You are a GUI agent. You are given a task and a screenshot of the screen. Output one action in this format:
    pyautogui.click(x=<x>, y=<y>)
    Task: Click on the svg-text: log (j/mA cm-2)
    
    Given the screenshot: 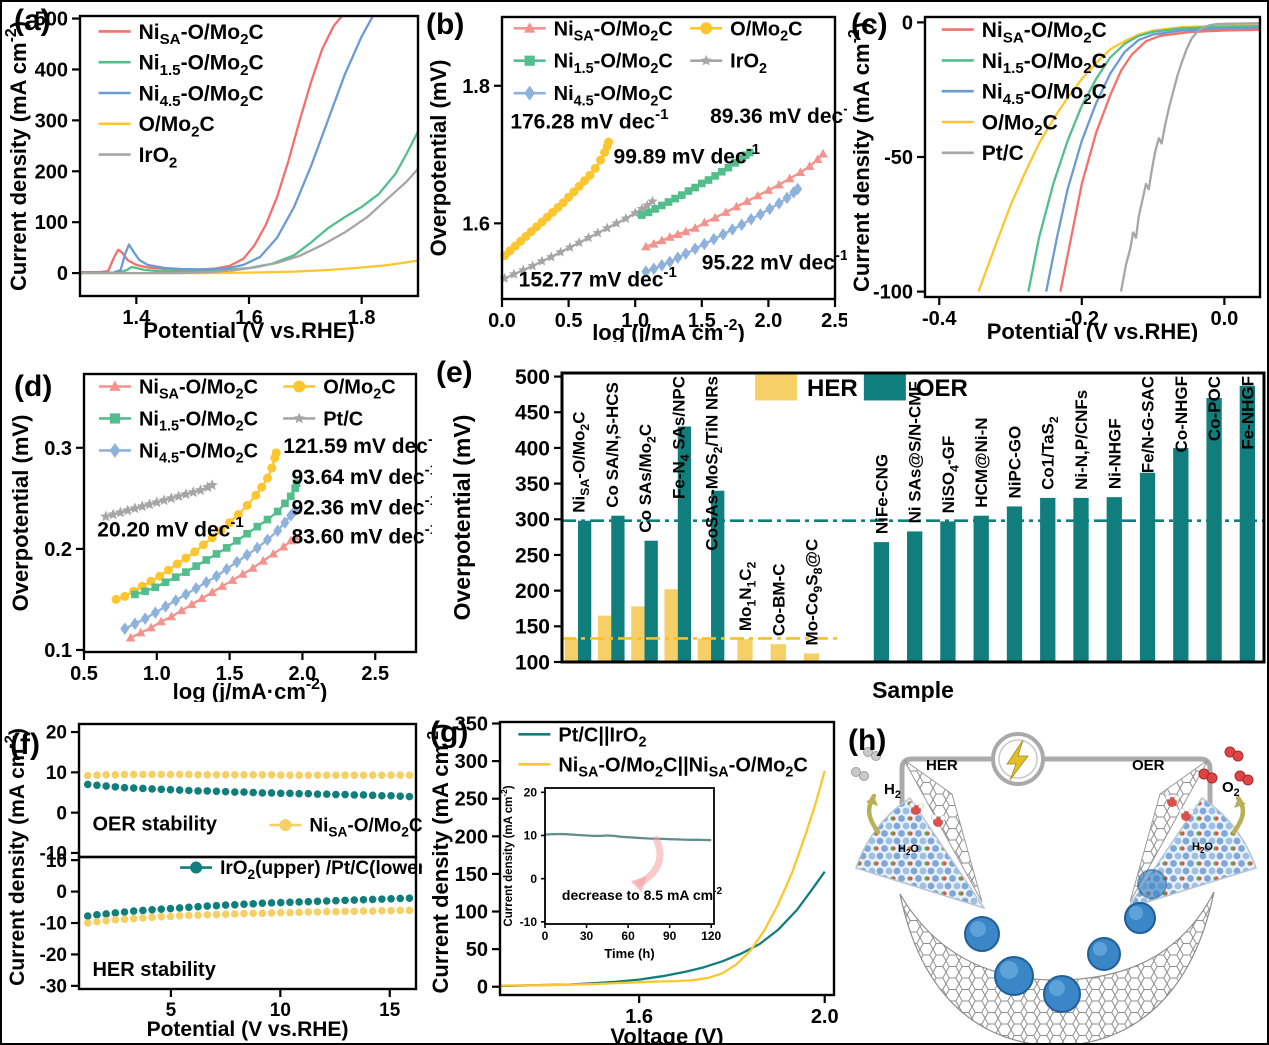 What is the action you would take?
    pyautogui.click(x=668, y=329)
    